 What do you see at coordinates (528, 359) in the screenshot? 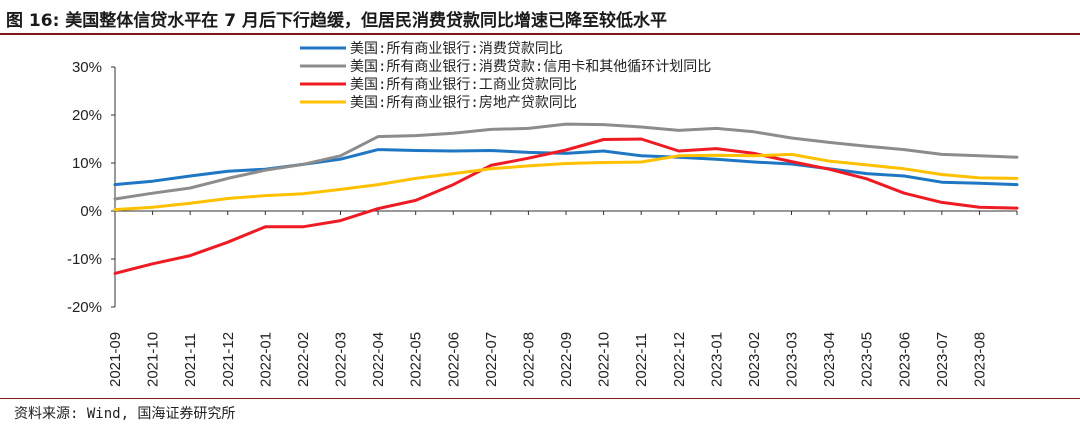
I see `x-tick-label: 2022-08` at bounding box center [528, 359].